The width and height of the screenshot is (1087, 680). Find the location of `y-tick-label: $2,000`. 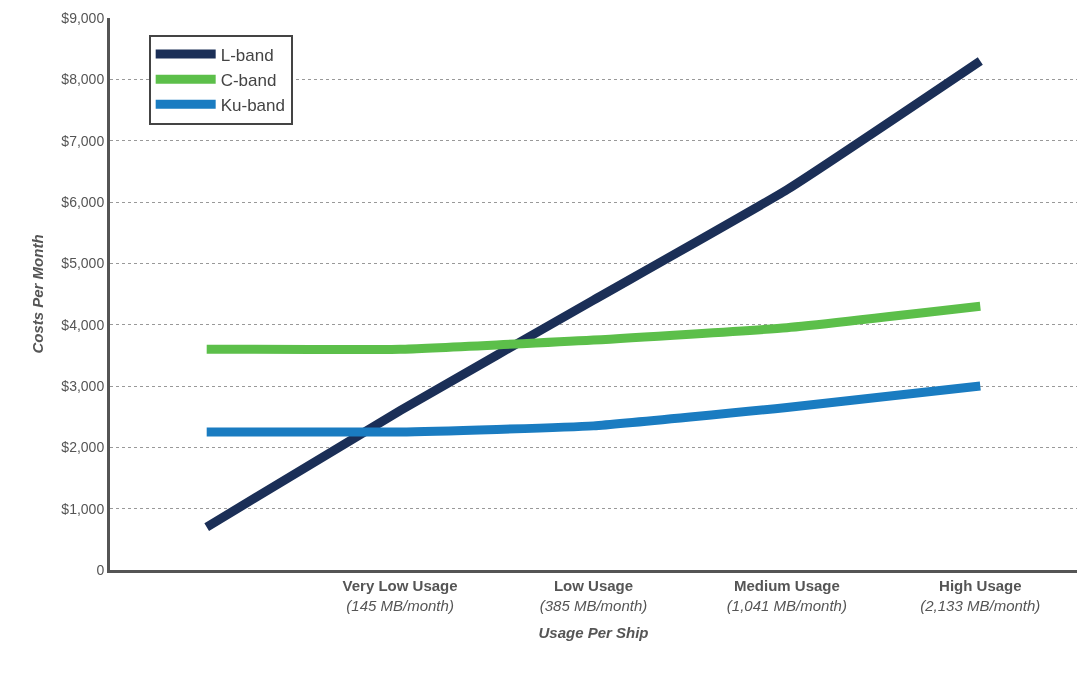

y-tick-label: $2,000 is located at coordinates (83, 447).